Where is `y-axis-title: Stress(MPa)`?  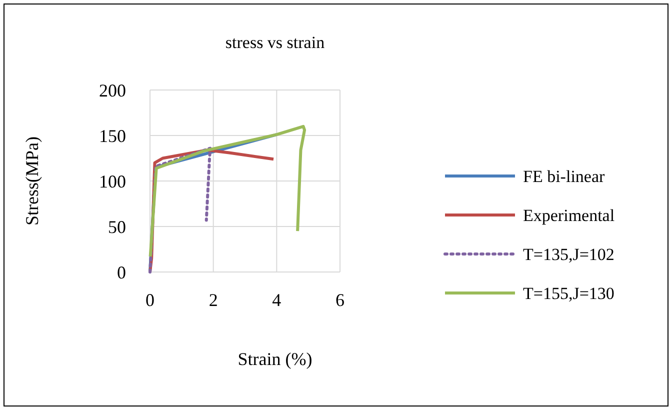
y-axis-title: Stress(MPa) is located at coordinates (32, 181).